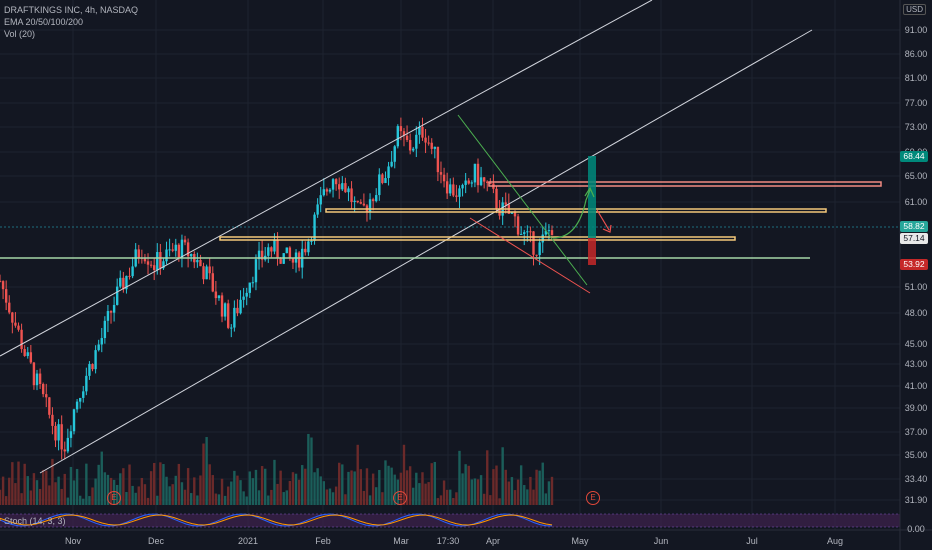  Describe the element at coordinates (114, 498) in the screenshot. I see `earnings-marker-1: E` at that location.